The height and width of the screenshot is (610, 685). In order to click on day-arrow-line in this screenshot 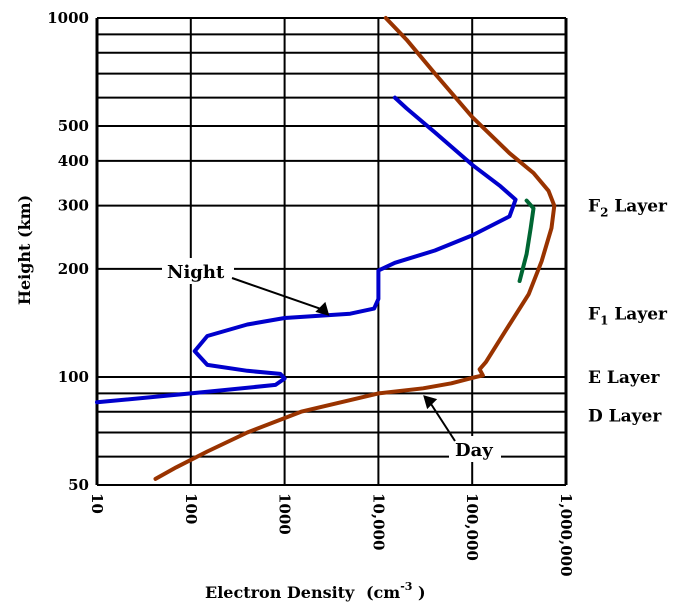, I will do `click(442, 421)`.